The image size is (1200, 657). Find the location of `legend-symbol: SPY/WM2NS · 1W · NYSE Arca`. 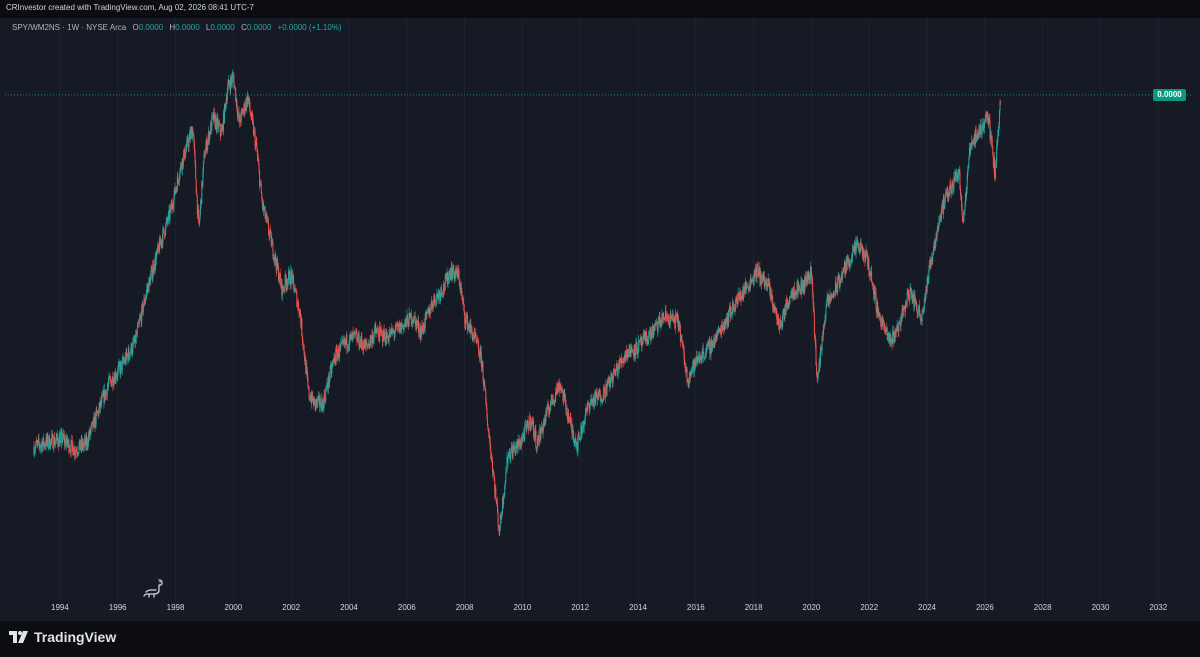

legend-symbol: SPY/WM2NS · 1W · NYSE Arca is located at coordinates (69, 27).